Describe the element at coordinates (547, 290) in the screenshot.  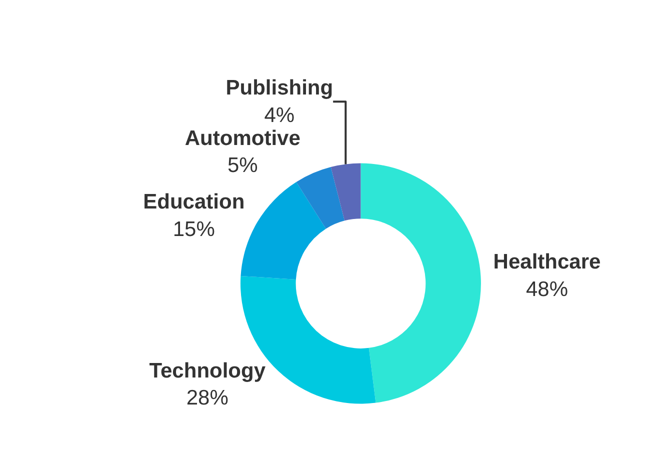
I see `data-label: 48%` at that location.